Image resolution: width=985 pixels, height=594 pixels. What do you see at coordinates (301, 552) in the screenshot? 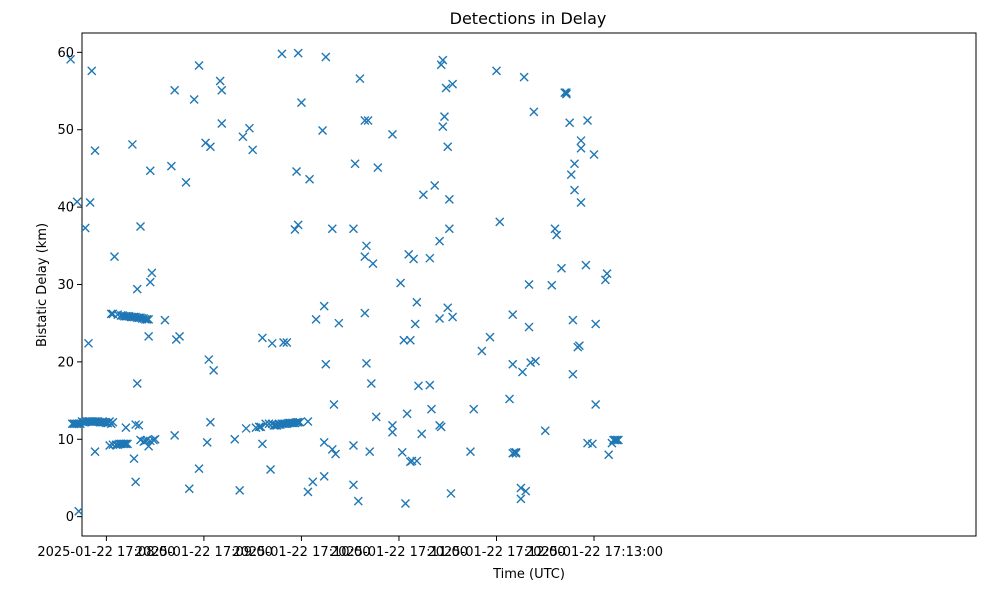
I see `x-tick-label: 2025-01-22 17:10:00` at bounding box center [301, 552].